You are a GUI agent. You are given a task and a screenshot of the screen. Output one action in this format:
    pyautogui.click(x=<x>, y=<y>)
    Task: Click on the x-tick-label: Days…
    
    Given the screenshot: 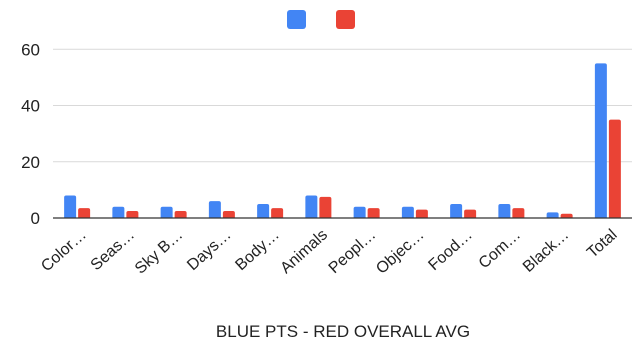 What is the action you would take?
    pyautogui.click(x=209, y=250)
    